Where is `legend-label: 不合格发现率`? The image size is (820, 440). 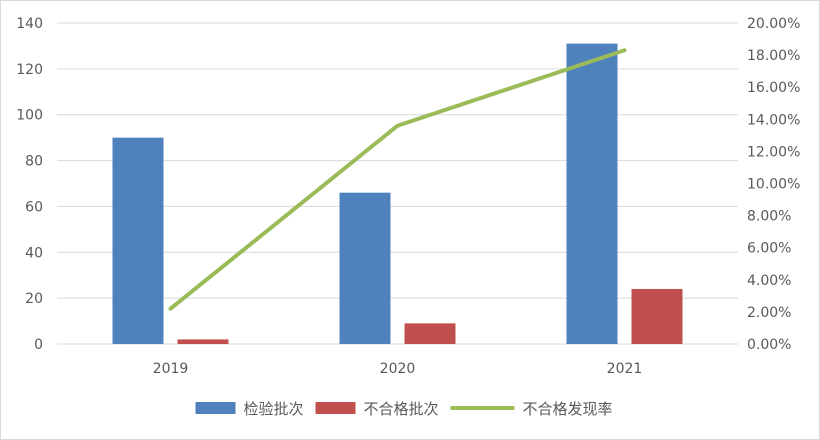 legend-label: 不合格发现率 is located at coordinates (568, 409).